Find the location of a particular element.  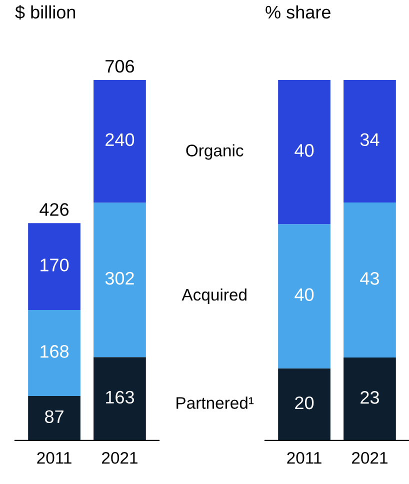

chart-title: % share is located at coordinates (298, 12).